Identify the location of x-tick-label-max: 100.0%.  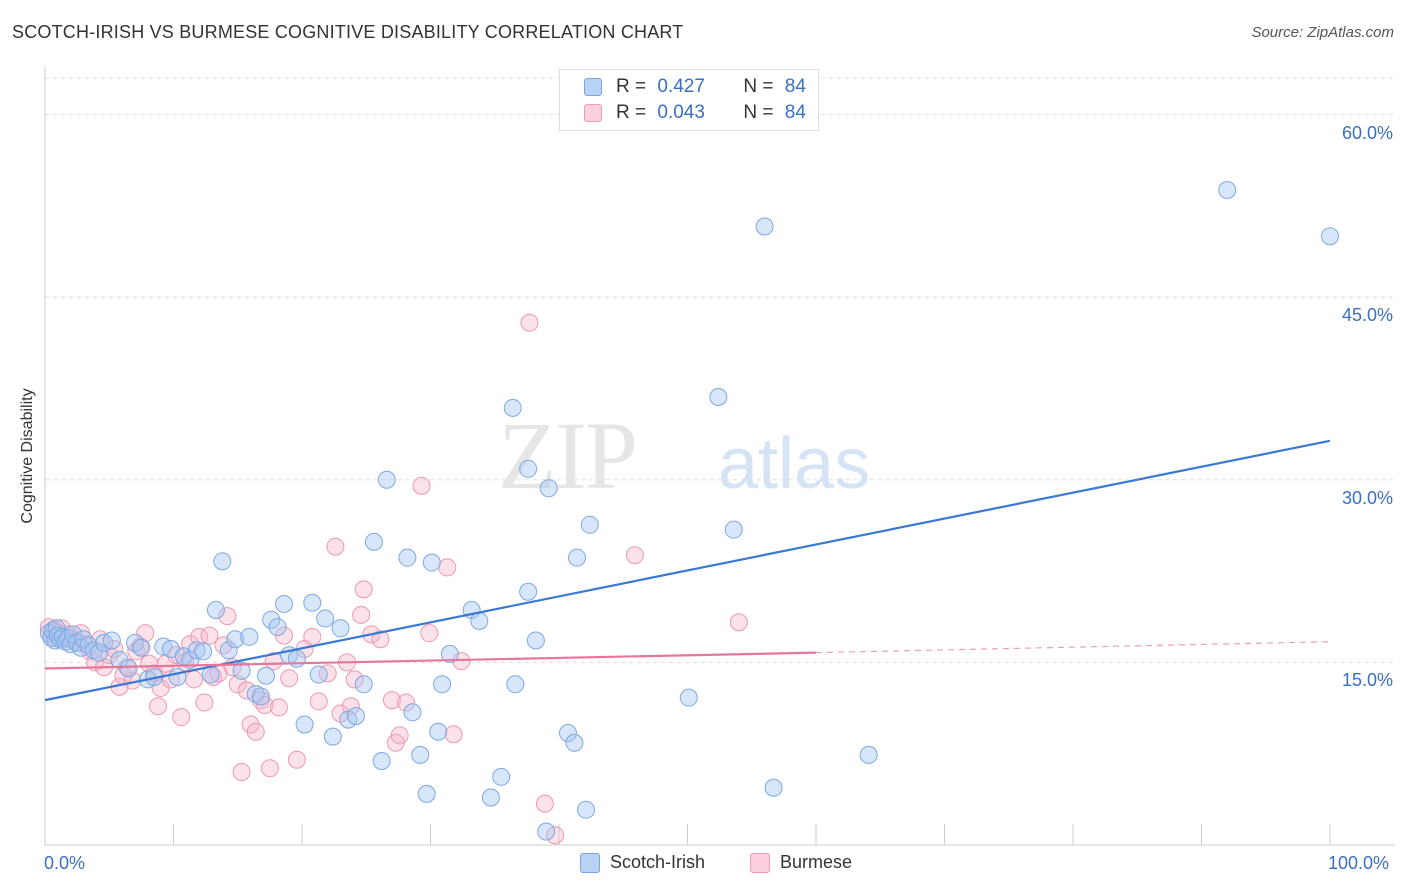
(1359, 863).